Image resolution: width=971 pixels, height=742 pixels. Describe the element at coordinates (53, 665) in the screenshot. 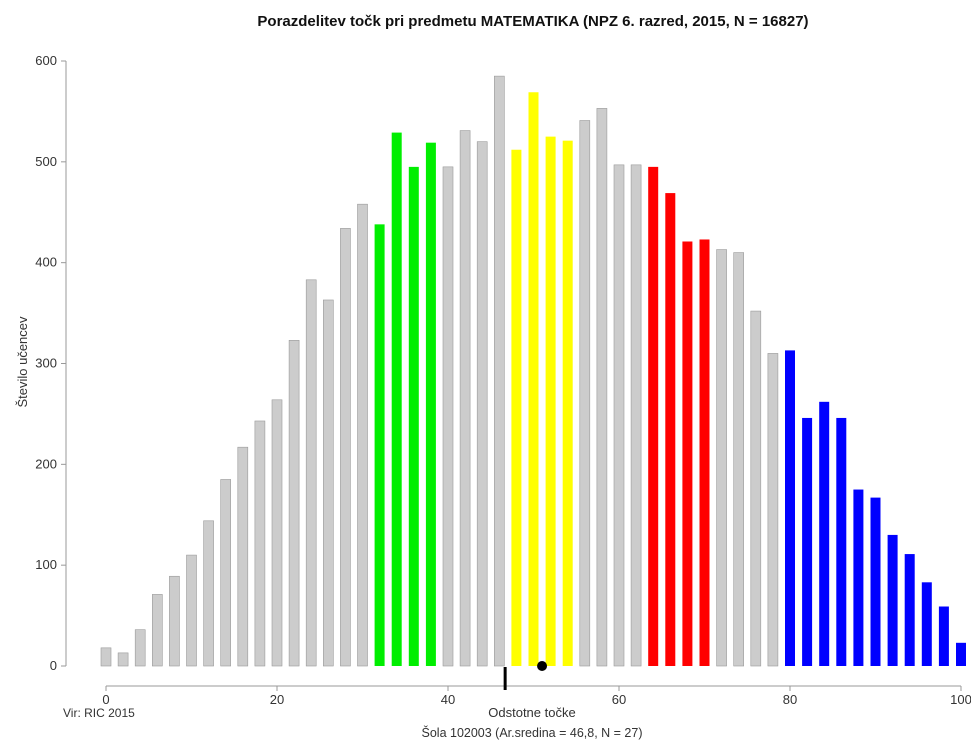

I see `y-tick-label-0: 0` at that location.